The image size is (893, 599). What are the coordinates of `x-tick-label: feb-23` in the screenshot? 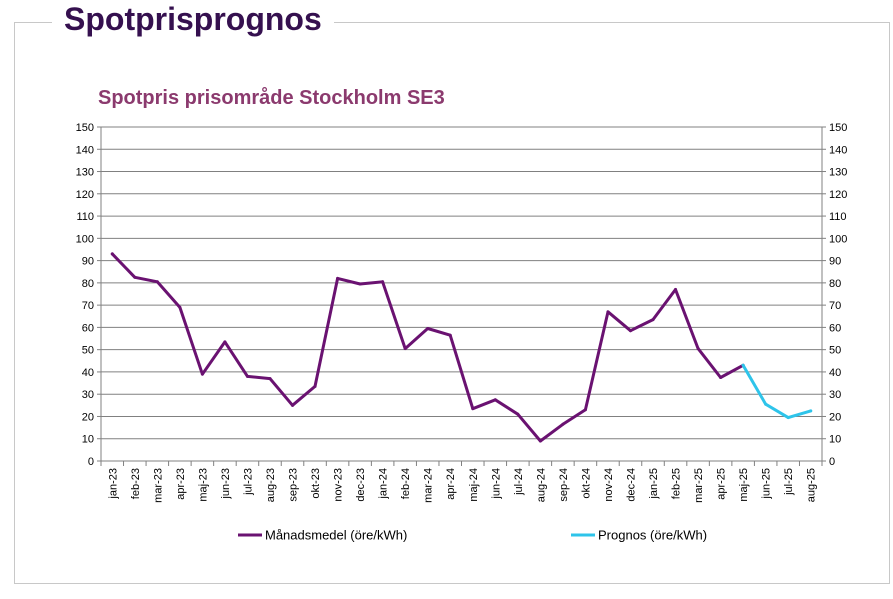 It's located at (136, 483).